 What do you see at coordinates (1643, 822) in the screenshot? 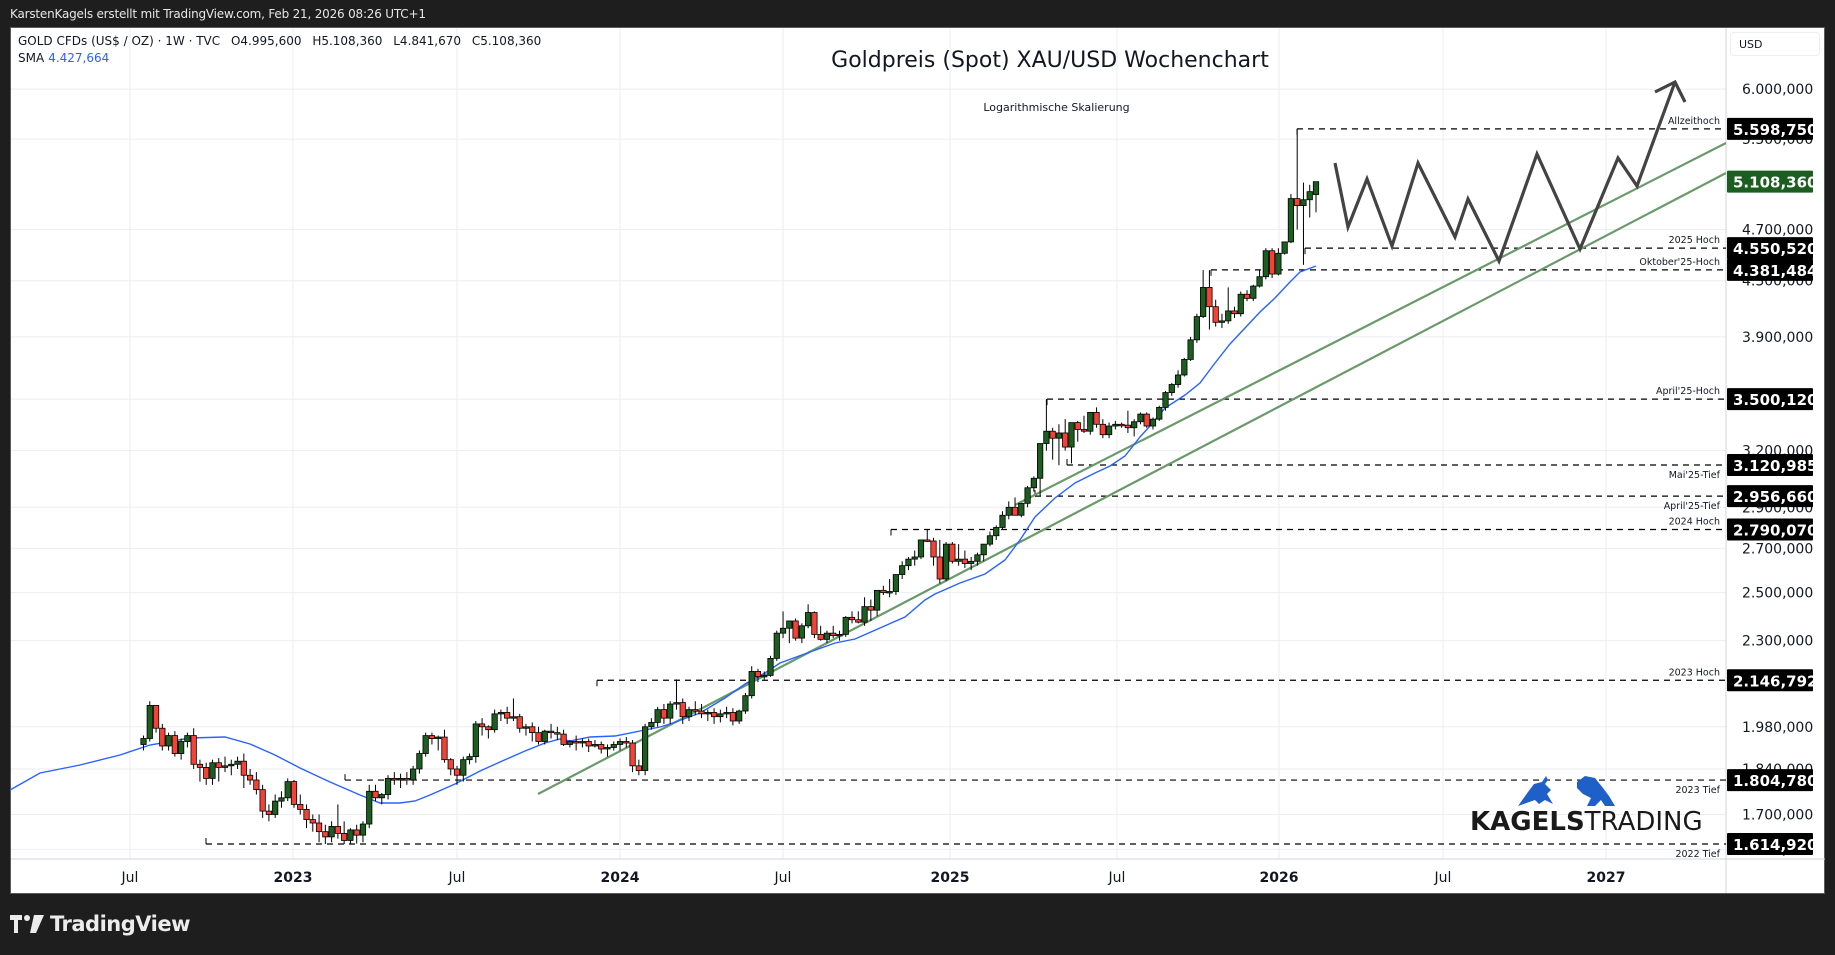
I see `watermark-light: TRADING` at bounding box center [1643, 822].